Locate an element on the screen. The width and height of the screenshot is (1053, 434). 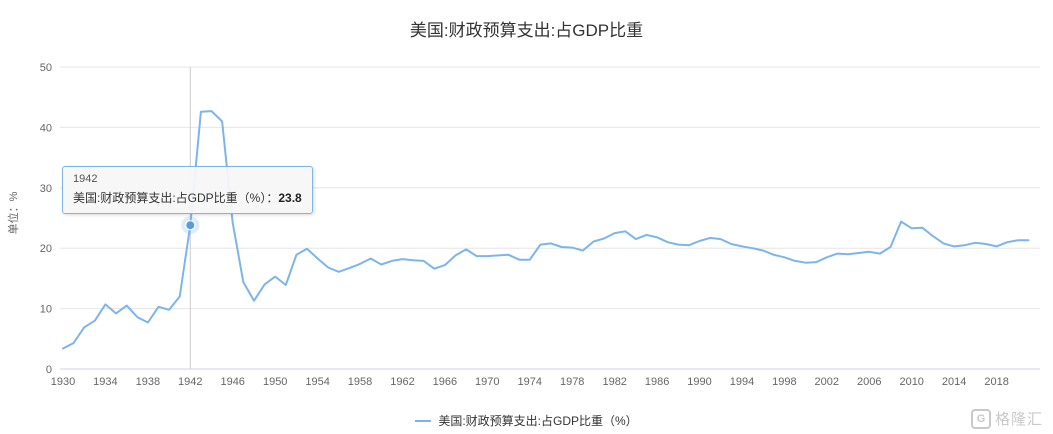
gelonghui-watermark: G 格隆汇 is located at coordinates (1006, 418).